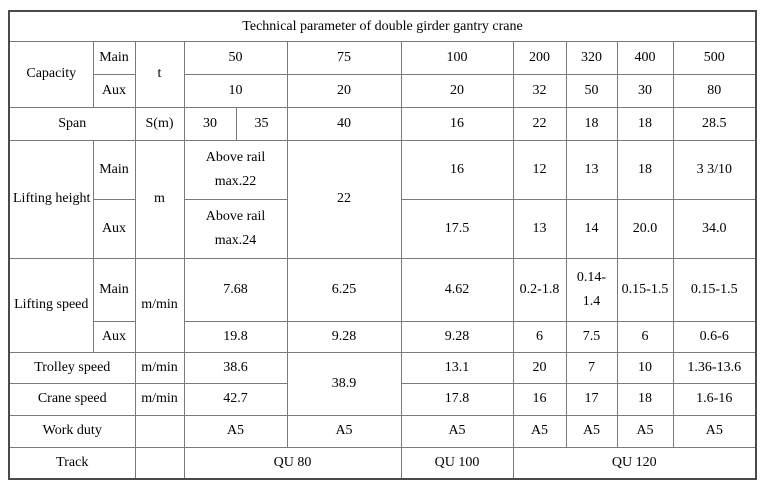 The image size is (760, 483). What do you see at coordinates (645, 367) in the screenshot?
I see `trolley-speed-value: 10` at bounding box center [645, 367].